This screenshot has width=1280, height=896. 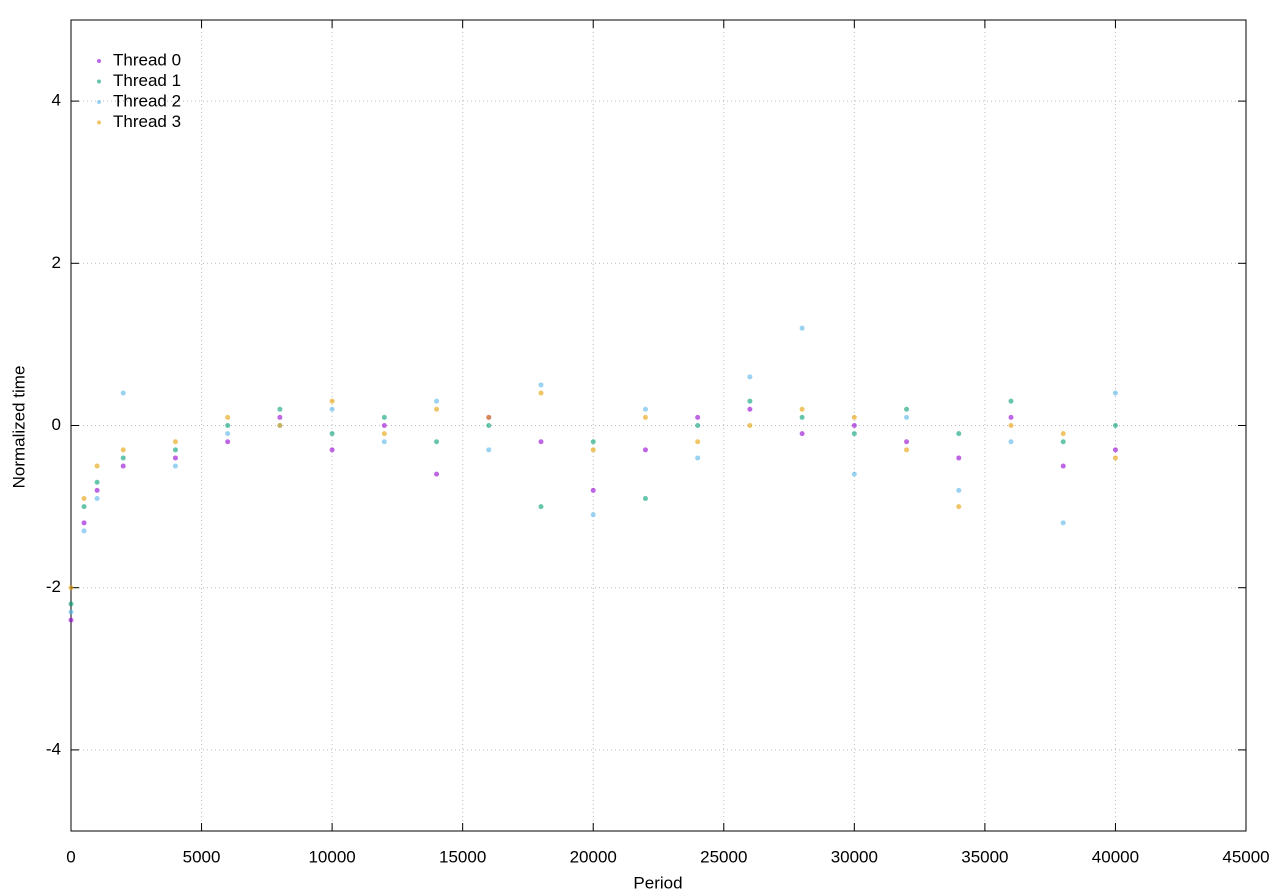 What do you see at coordinates (723, 856) in the screenshot?
I see `x-tick-label: 25000` at bounding box center [723, 856].